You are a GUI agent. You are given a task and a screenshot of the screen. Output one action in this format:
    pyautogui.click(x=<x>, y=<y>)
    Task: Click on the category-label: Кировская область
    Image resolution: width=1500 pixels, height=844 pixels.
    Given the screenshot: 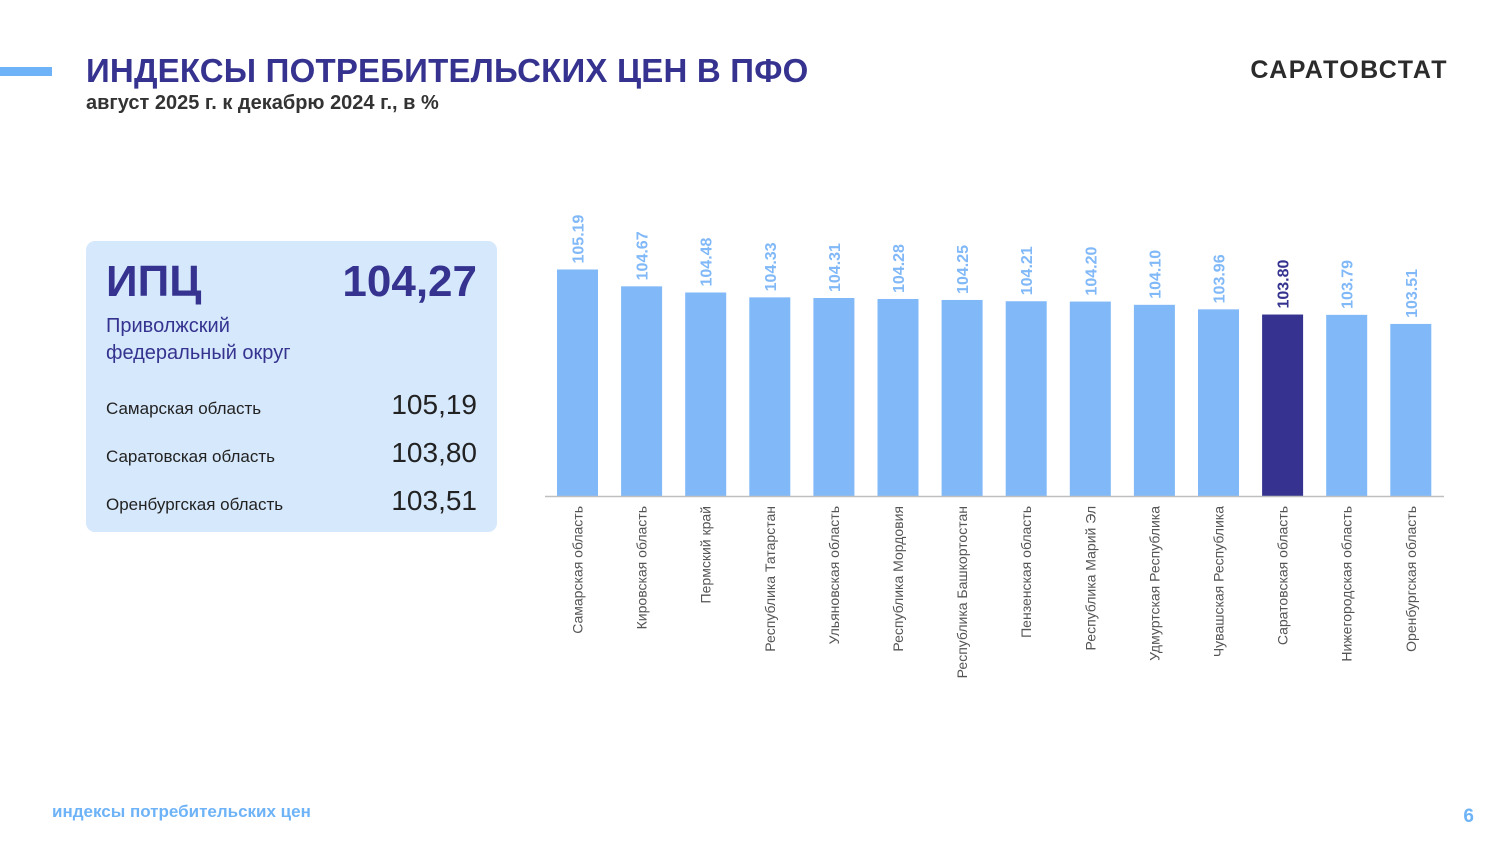 What is the action you would take?
    pyautogui.click(x=642, y=567)
    